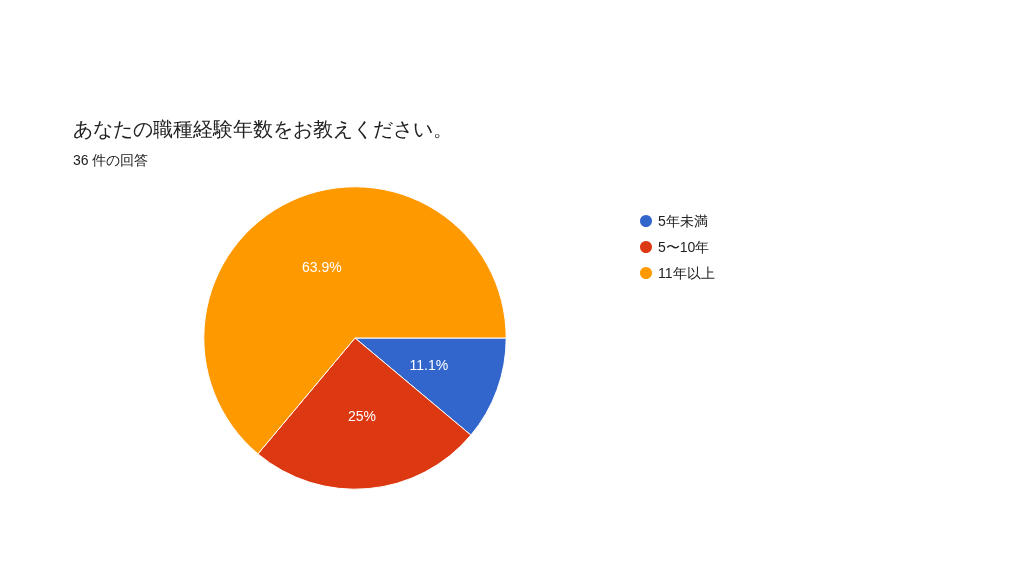 This screenshot has width=1024, height=576. What do you see at coordinates (321, 266) in the screenshot?
I see `data-label: 63.9%` at bounding box center [321, 266].